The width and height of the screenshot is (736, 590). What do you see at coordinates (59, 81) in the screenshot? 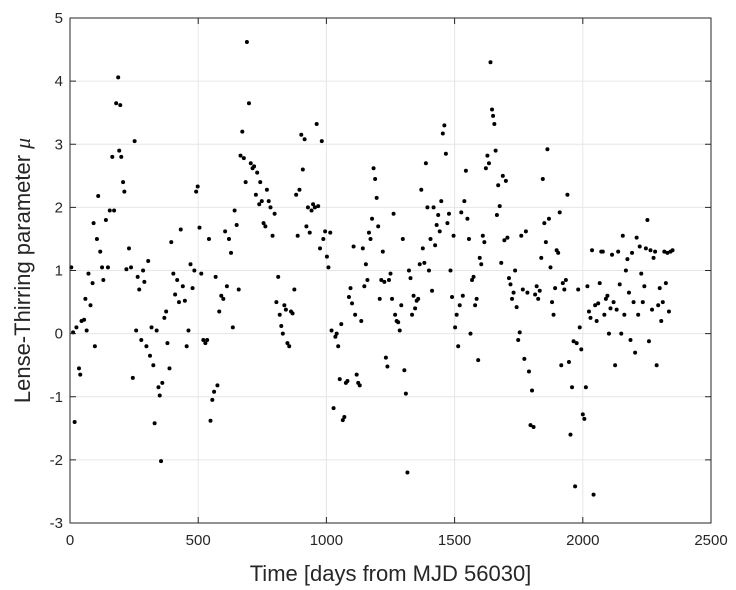
I see `y-tick-label: 4` at bounding box center [59, 81].